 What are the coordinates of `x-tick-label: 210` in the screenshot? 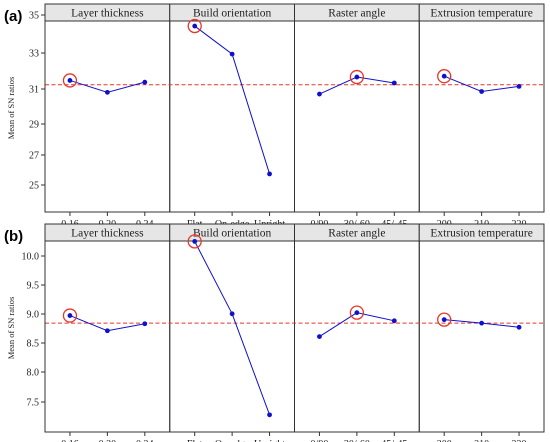 It's located at (481, 440).